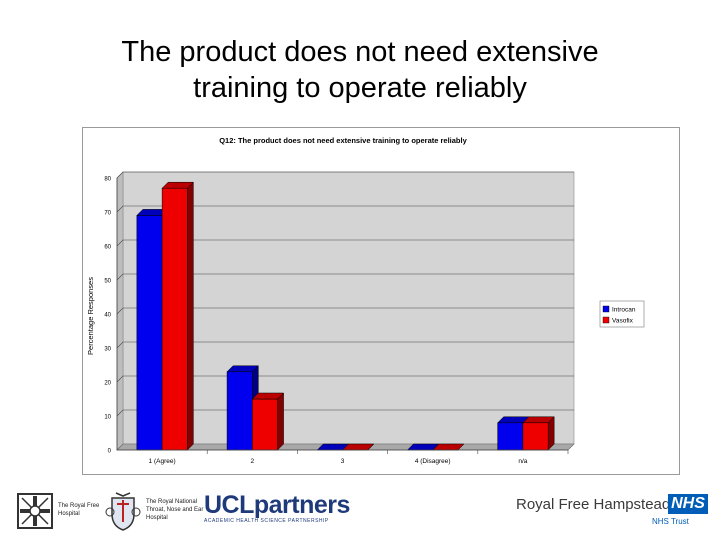 Image resolution: width=720 pixels, height=540 pixels. Describe the element at coordinates (107, 282) in the screenshot. I see `y-tick-label-50: 50` at that location.